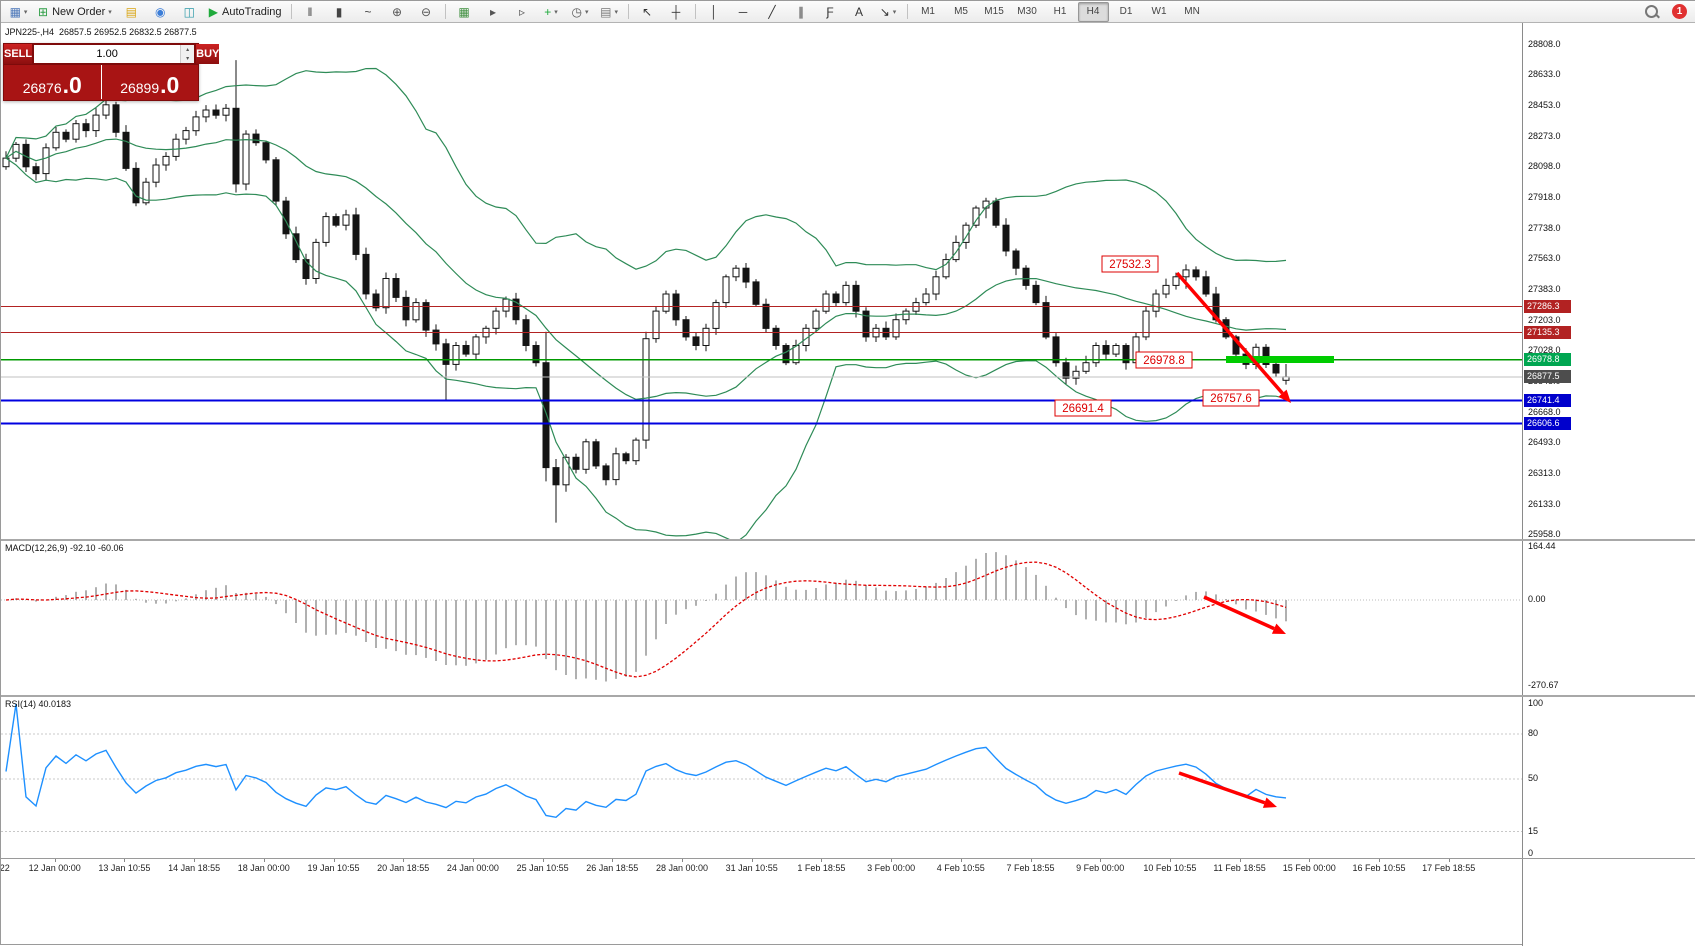 This screenshot has height=946, width=1695. I want to click on macd-panel-splitter, so click(848, 540).